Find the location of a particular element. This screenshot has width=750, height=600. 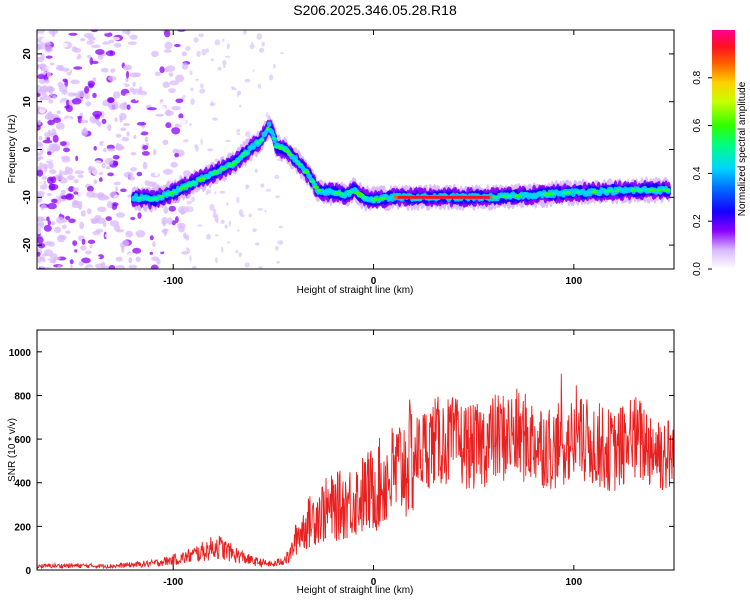

x-tick-label: 100 is located at coordinates (573, 281).